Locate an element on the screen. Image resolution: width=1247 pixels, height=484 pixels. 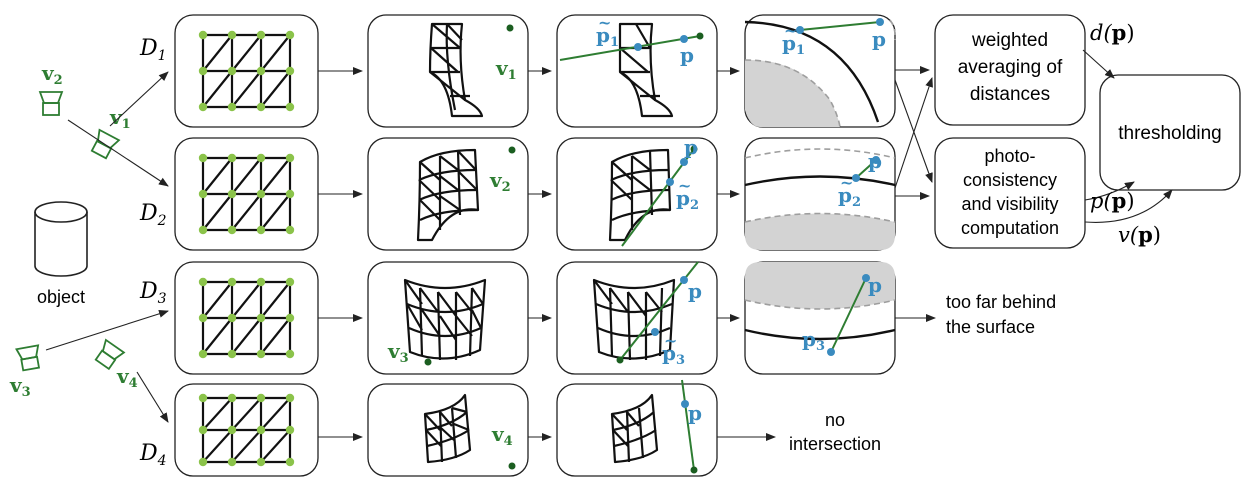
mesh-surface-d2-icon is located at coordinates (448, 195).